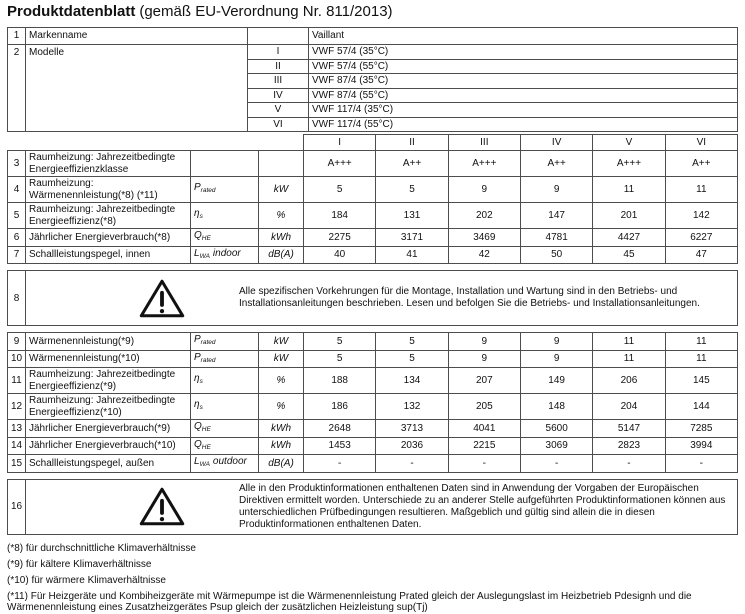  Describe the element at coordinates (108, 254) in the screenshot. I see `row-label: Schallleistungspegel, innen` at that location.